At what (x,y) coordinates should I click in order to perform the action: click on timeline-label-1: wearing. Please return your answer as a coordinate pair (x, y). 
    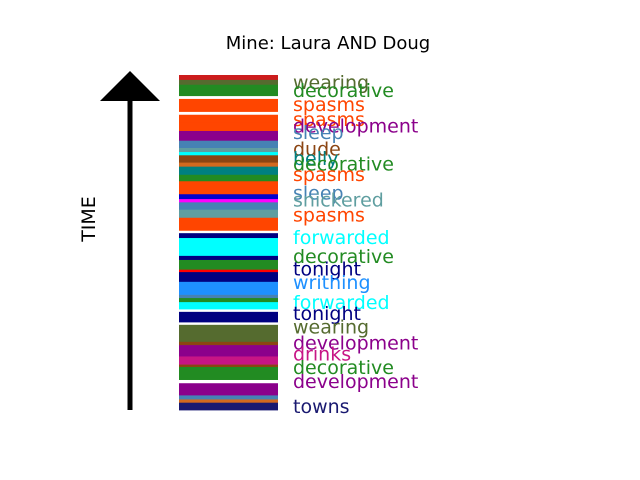
    Looking at the image, I should click on (331, 83).